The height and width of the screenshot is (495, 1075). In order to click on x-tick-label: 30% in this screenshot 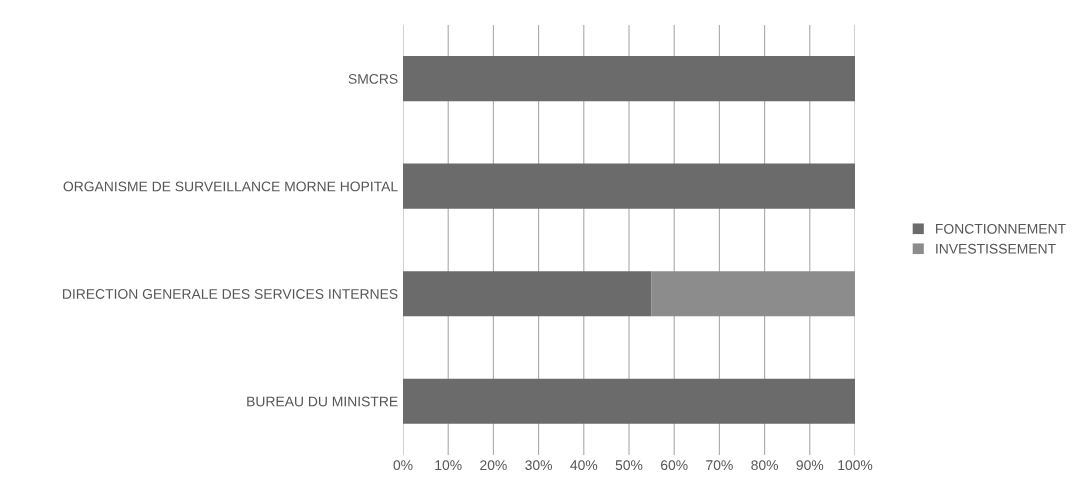, I will do `click(539, 465)`.